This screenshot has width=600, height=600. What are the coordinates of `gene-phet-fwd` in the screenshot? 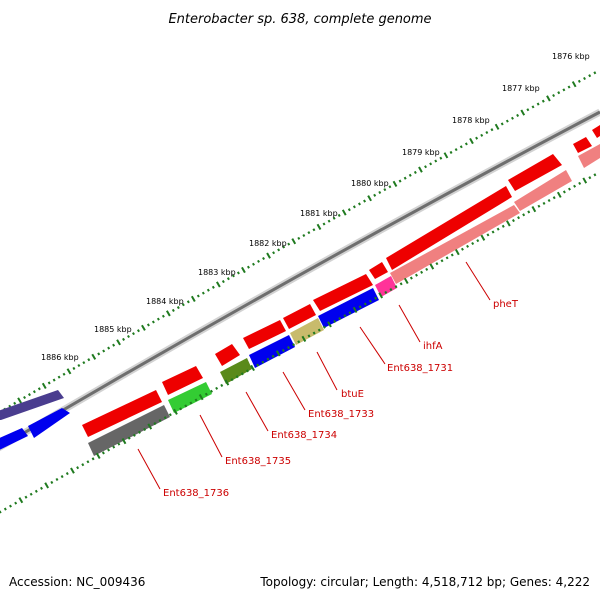 It's located at (449, 228).